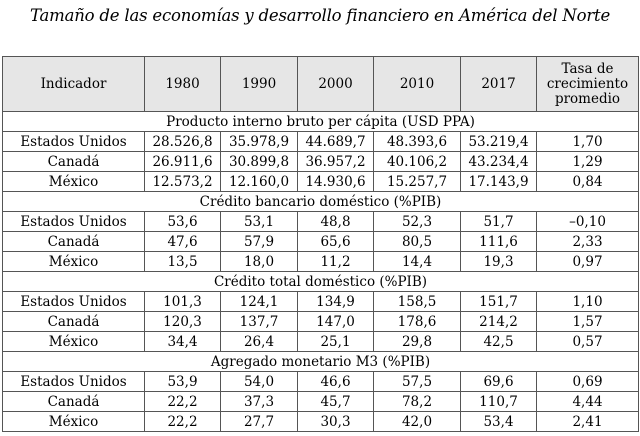 The image size is (640, 436). I want to click on column-header-1980: 1980, so click(182, 84).